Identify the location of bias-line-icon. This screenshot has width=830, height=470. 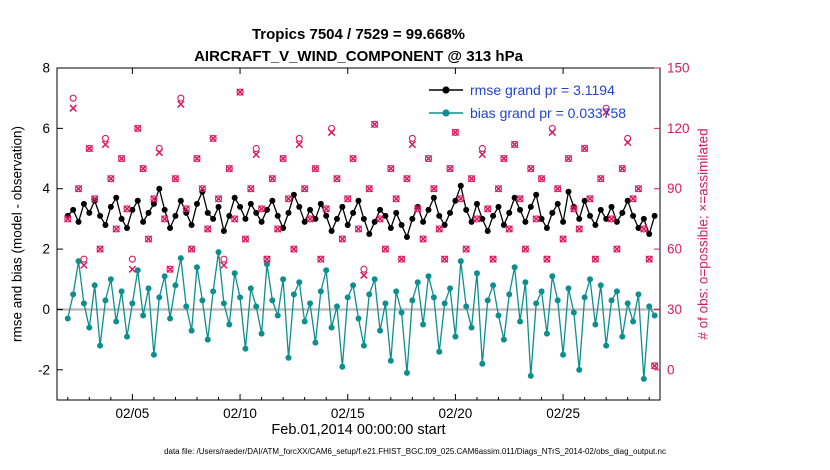
(446, 112).